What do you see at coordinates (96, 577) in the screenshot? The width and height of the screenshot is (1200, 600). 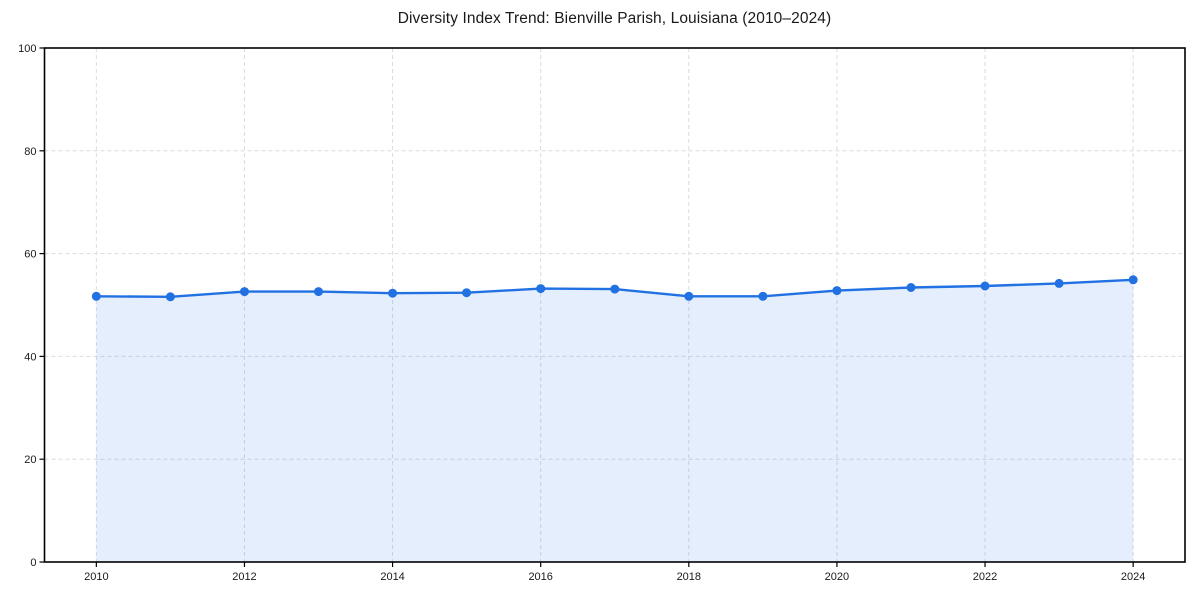 I see `x-tick-label: 2010` at bounding box center [96, 577].